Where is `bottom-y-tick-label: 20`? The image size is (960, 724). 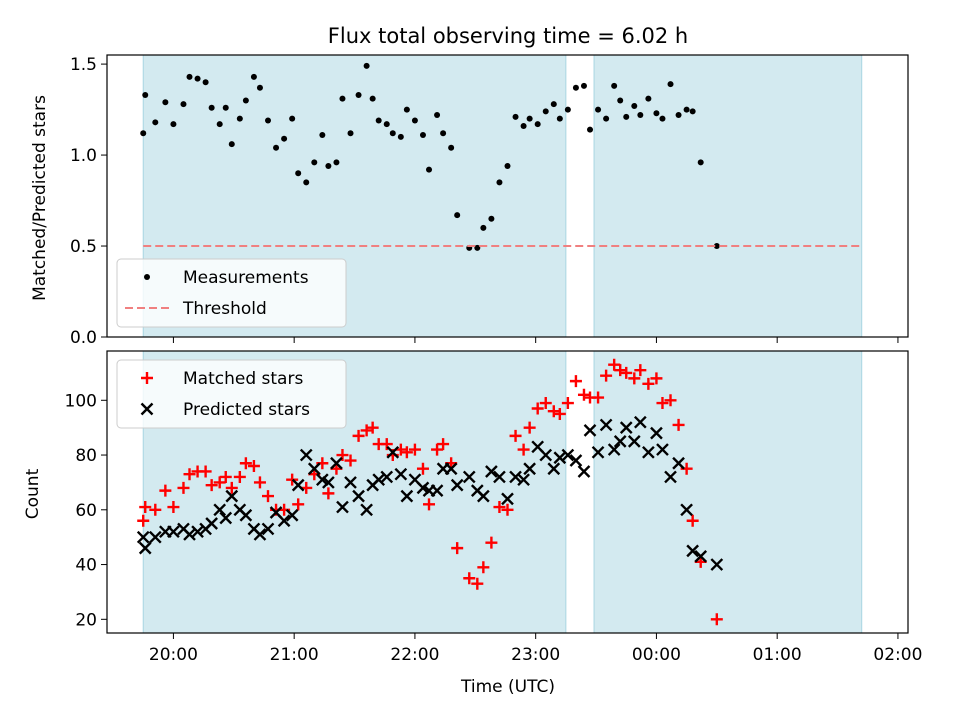
bottom-y-tick-label: 20 is located at coordinates (86, 620).